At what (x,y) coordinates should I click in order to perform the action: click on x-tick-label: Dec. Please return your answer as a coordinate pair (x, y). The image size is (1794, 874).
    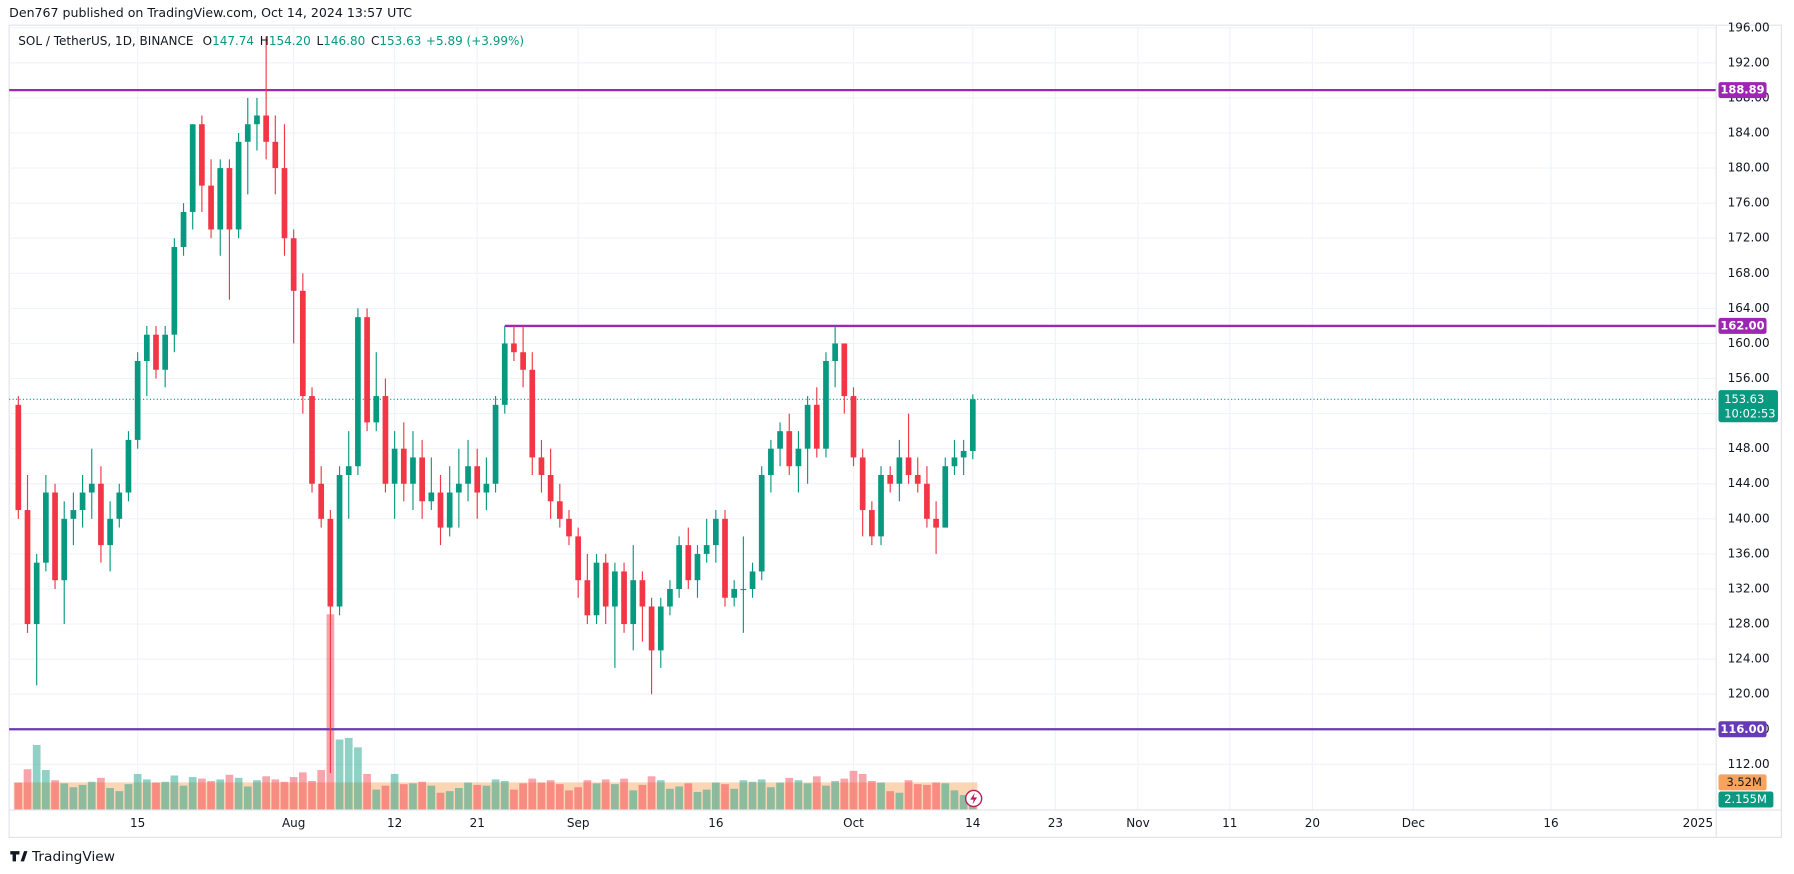
    Looking at the image, I should click on (1413, 823).